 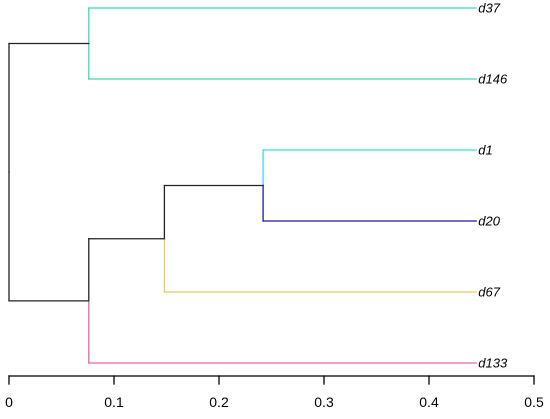 I want to click on leaf-label-d133: d133, so click(x=493, y=363).